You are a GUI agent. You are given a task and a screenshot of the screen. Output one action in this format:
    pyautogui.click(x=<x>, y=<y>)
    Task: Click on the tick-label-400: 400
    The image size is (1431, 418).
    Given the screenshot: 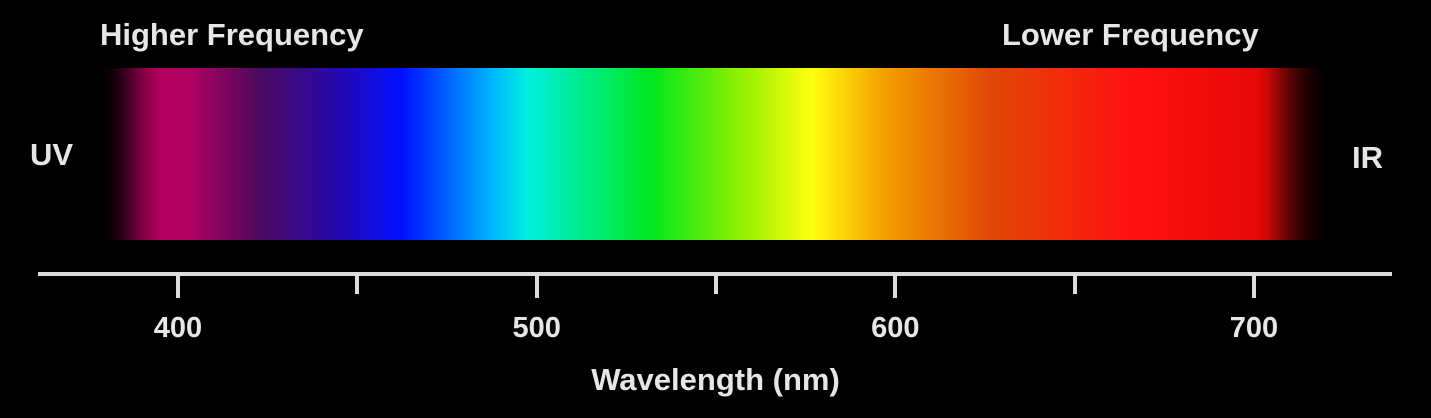 What is the action you would take?
    pyautogui.click(x=178, y=328)
    